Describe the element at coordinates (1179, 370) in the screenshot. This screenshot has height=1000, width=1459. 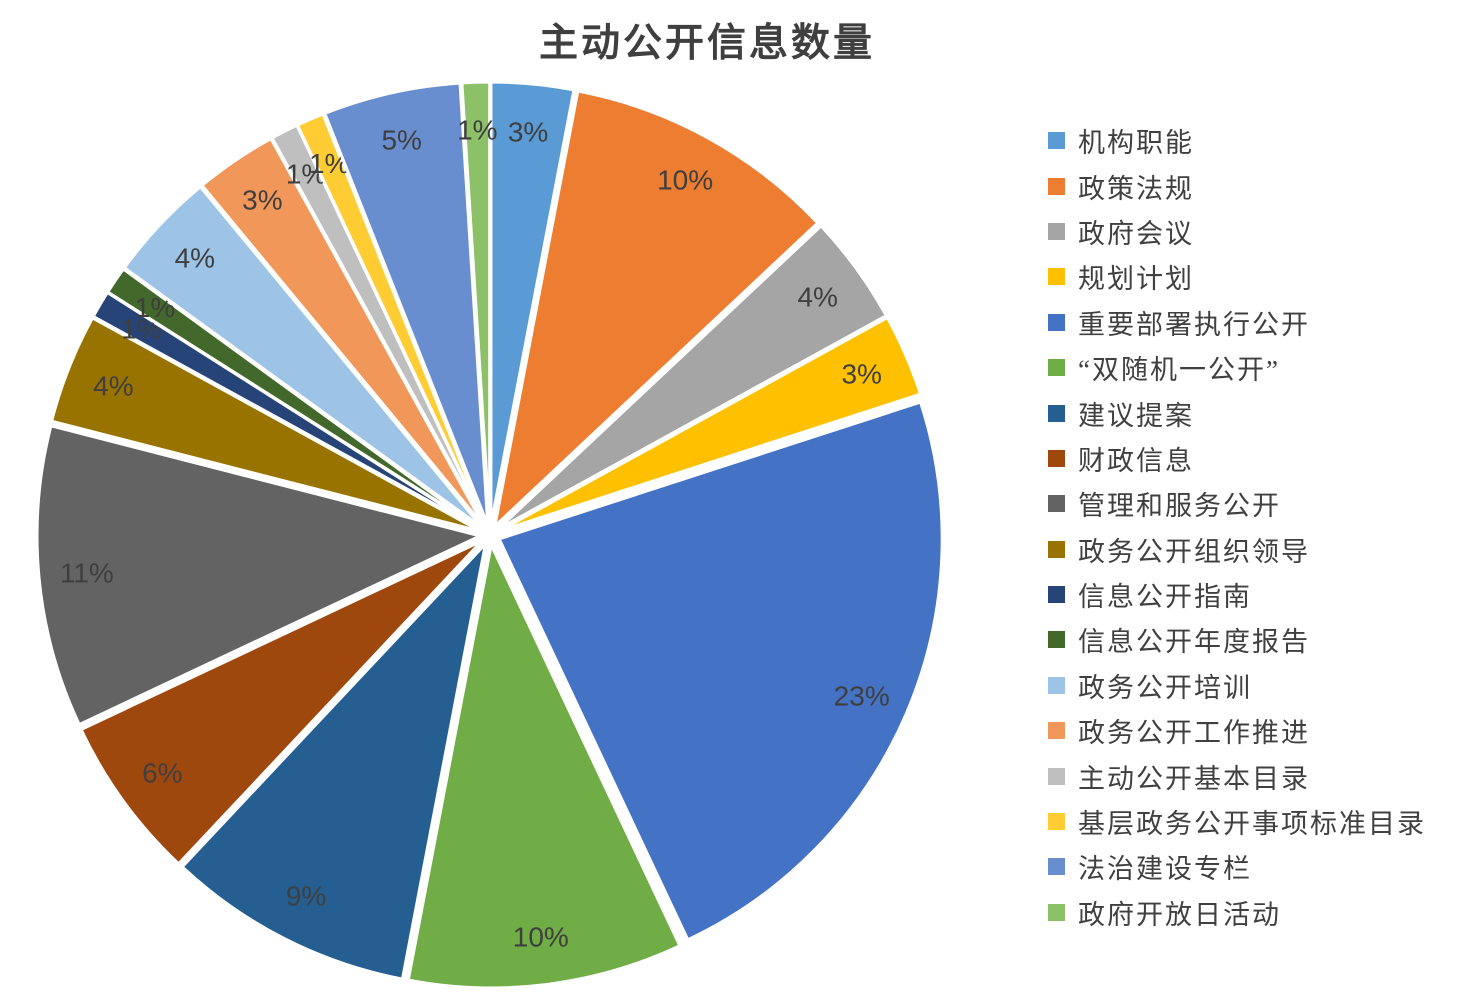
I see `legend-label: “双随机一公开”` at that location.